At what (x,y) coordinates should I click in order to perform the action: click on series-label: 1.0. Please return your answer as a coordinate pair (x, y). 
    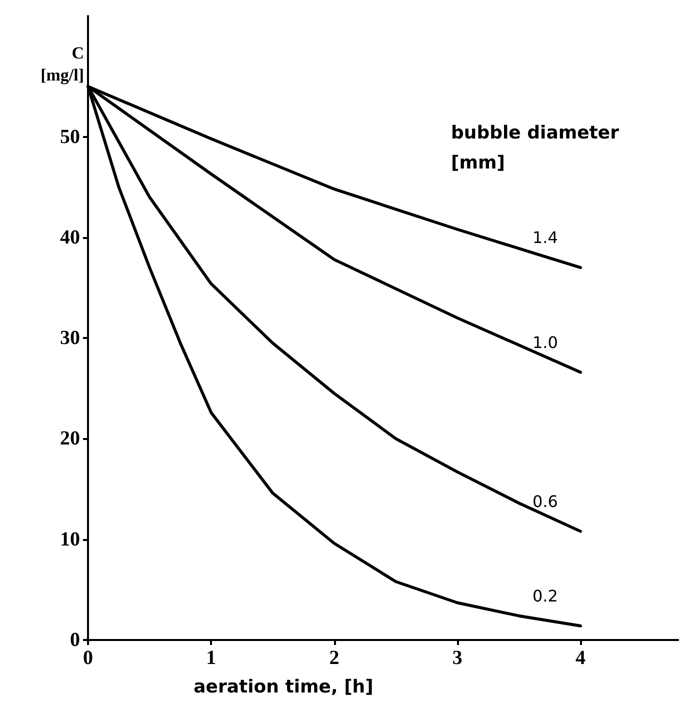
    Looking at the image, I should click on (545, 342).